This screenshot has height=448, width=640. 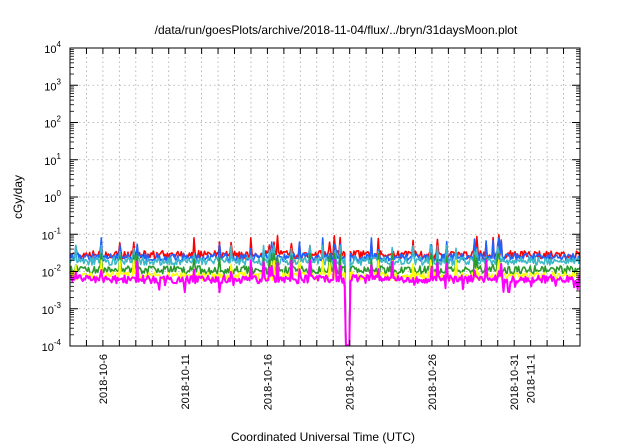 What do you see at coordinates (323, 437) in the screenshot?
I see `x-axis-label: Coordinated Universal Time (UTC)` at bounding box center [323, 437].